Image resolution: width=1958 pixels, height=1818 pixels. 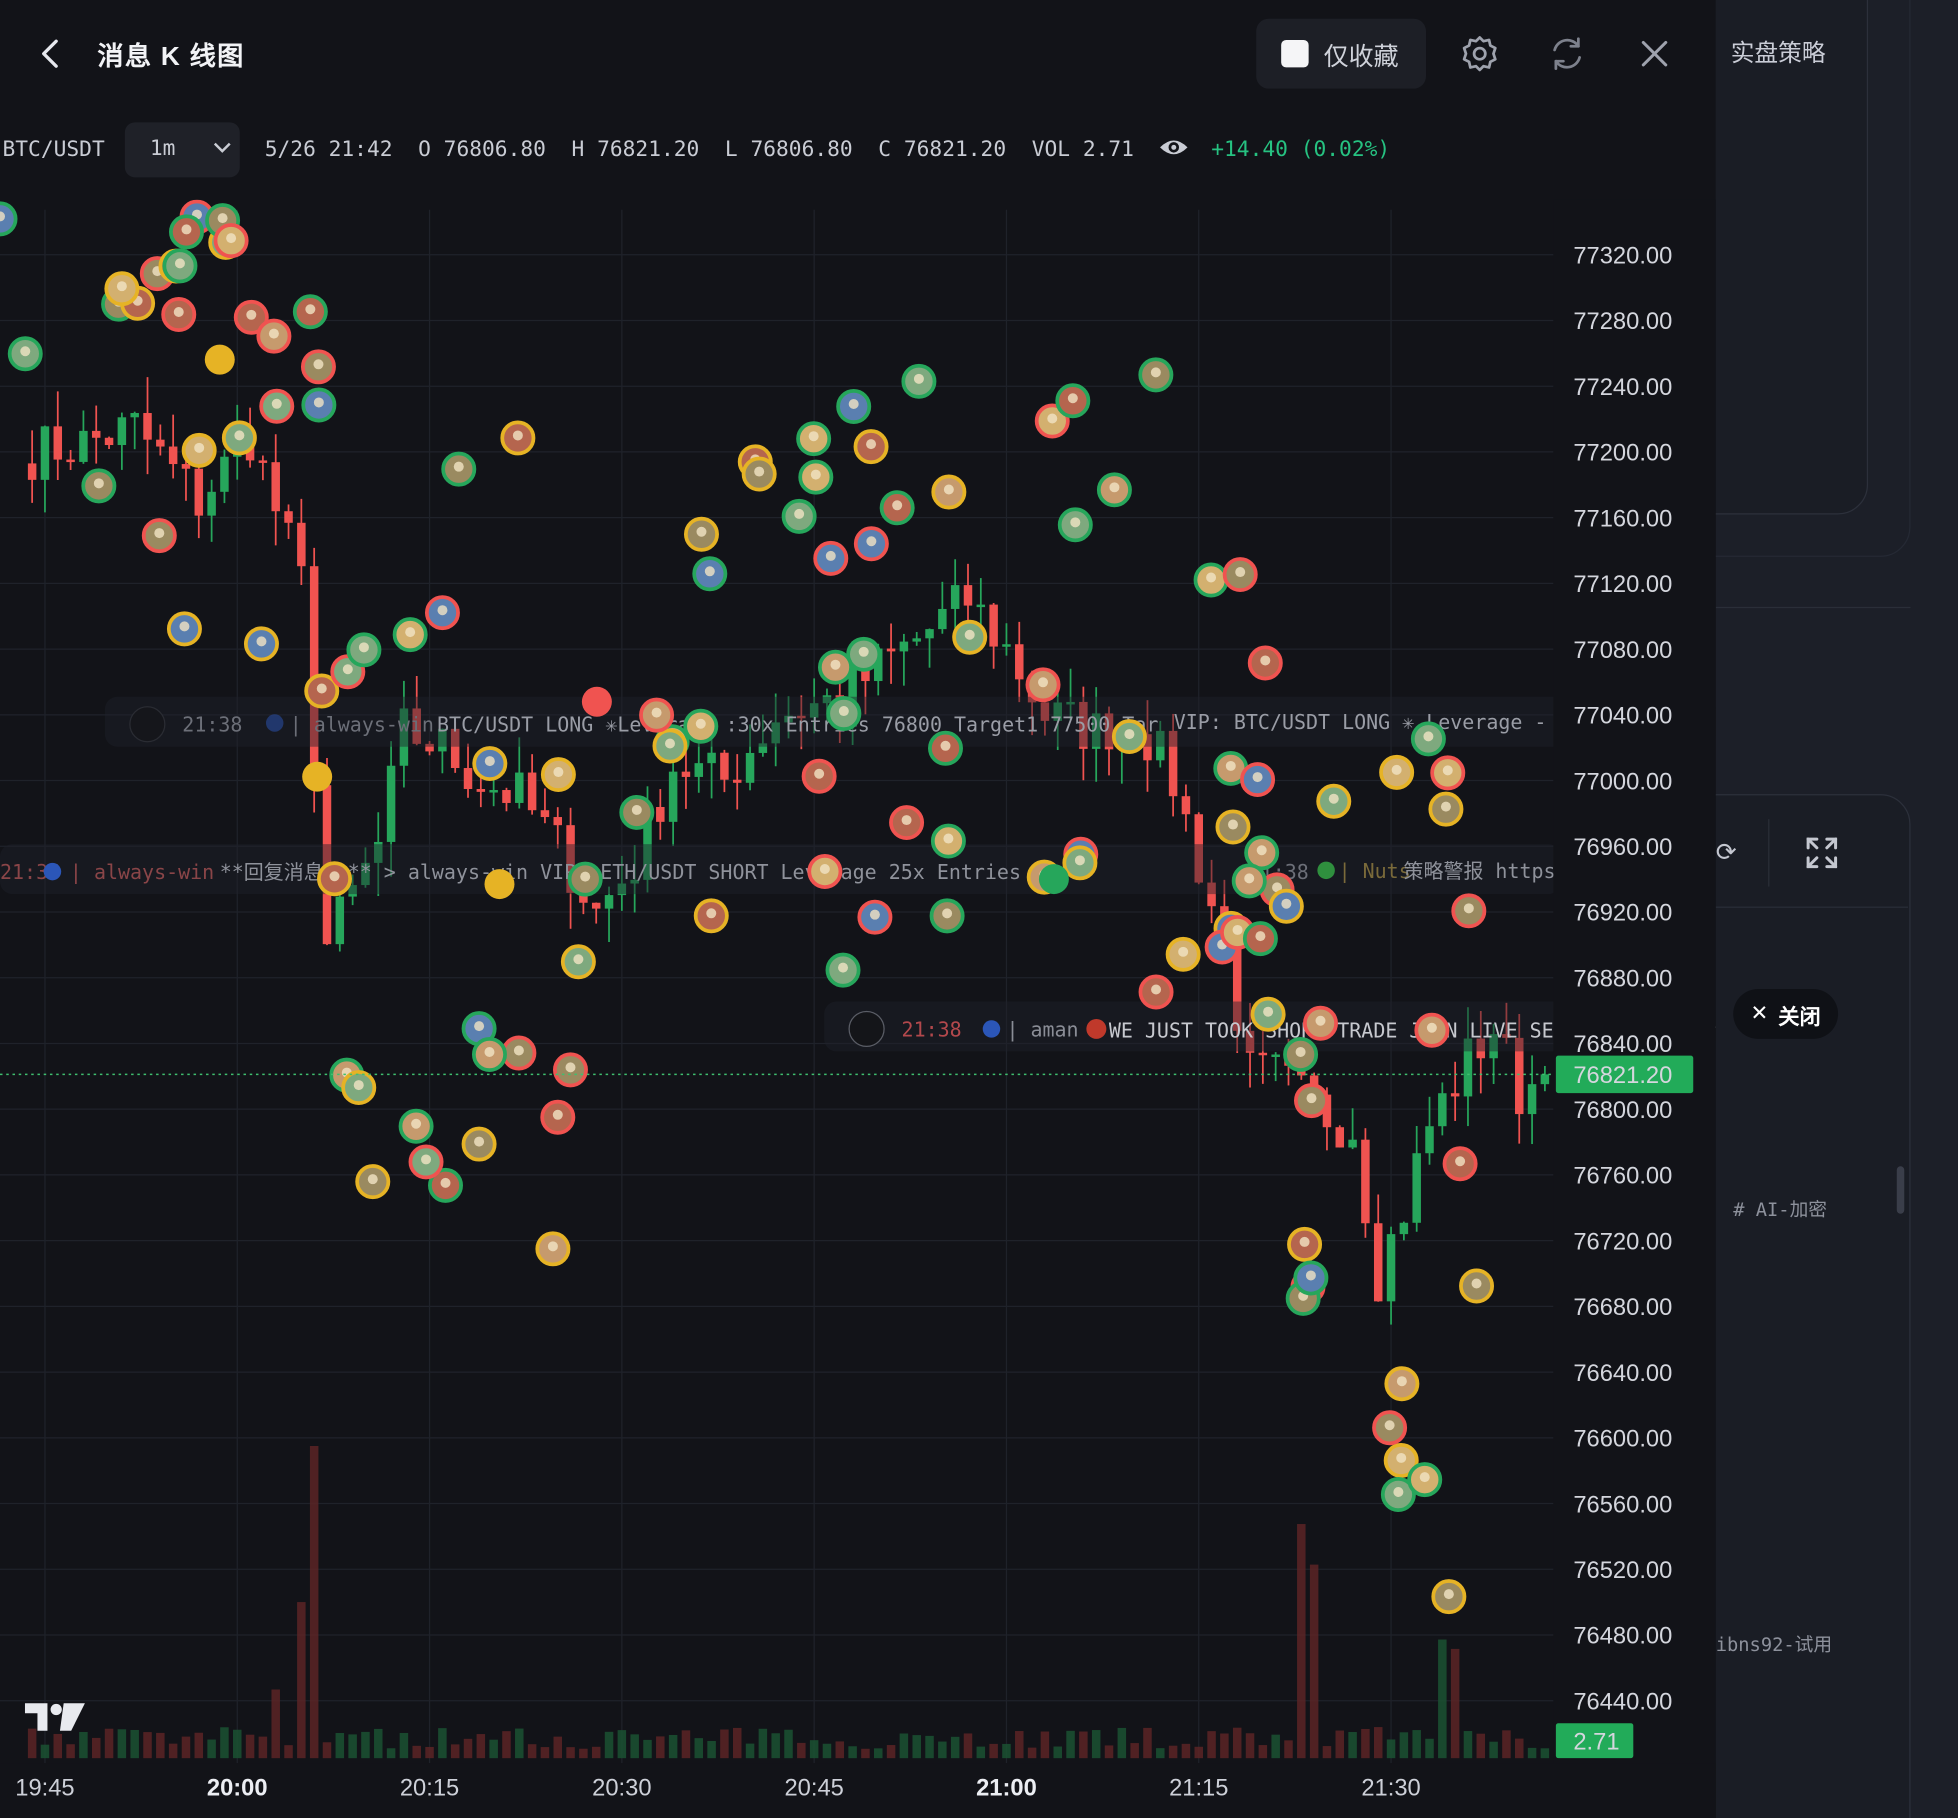 What do you see at coordinates (53, 150) in the screenshot?
I see `symbol-label: BTC/USDT` at bounding box center [53, 150].